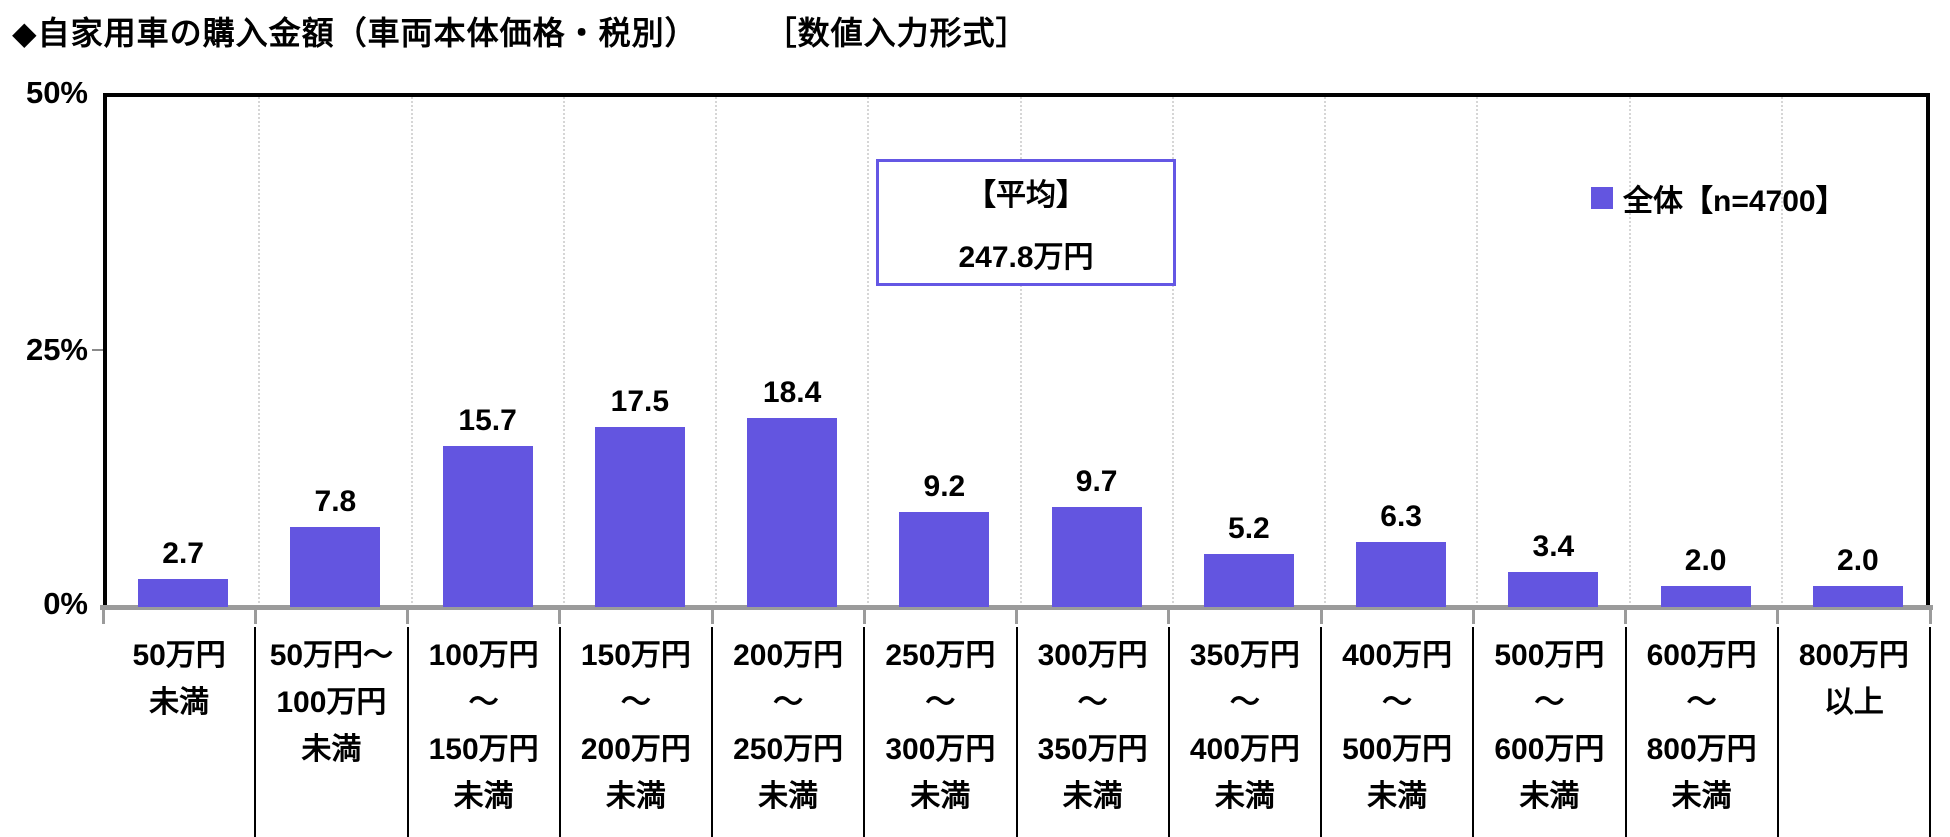 The width and height of the screenshot is (1950, 837). Describe the element at coordinates (1734, 201) in the screenshot. I see `legend-label: 全体【n=4700】` at that location.